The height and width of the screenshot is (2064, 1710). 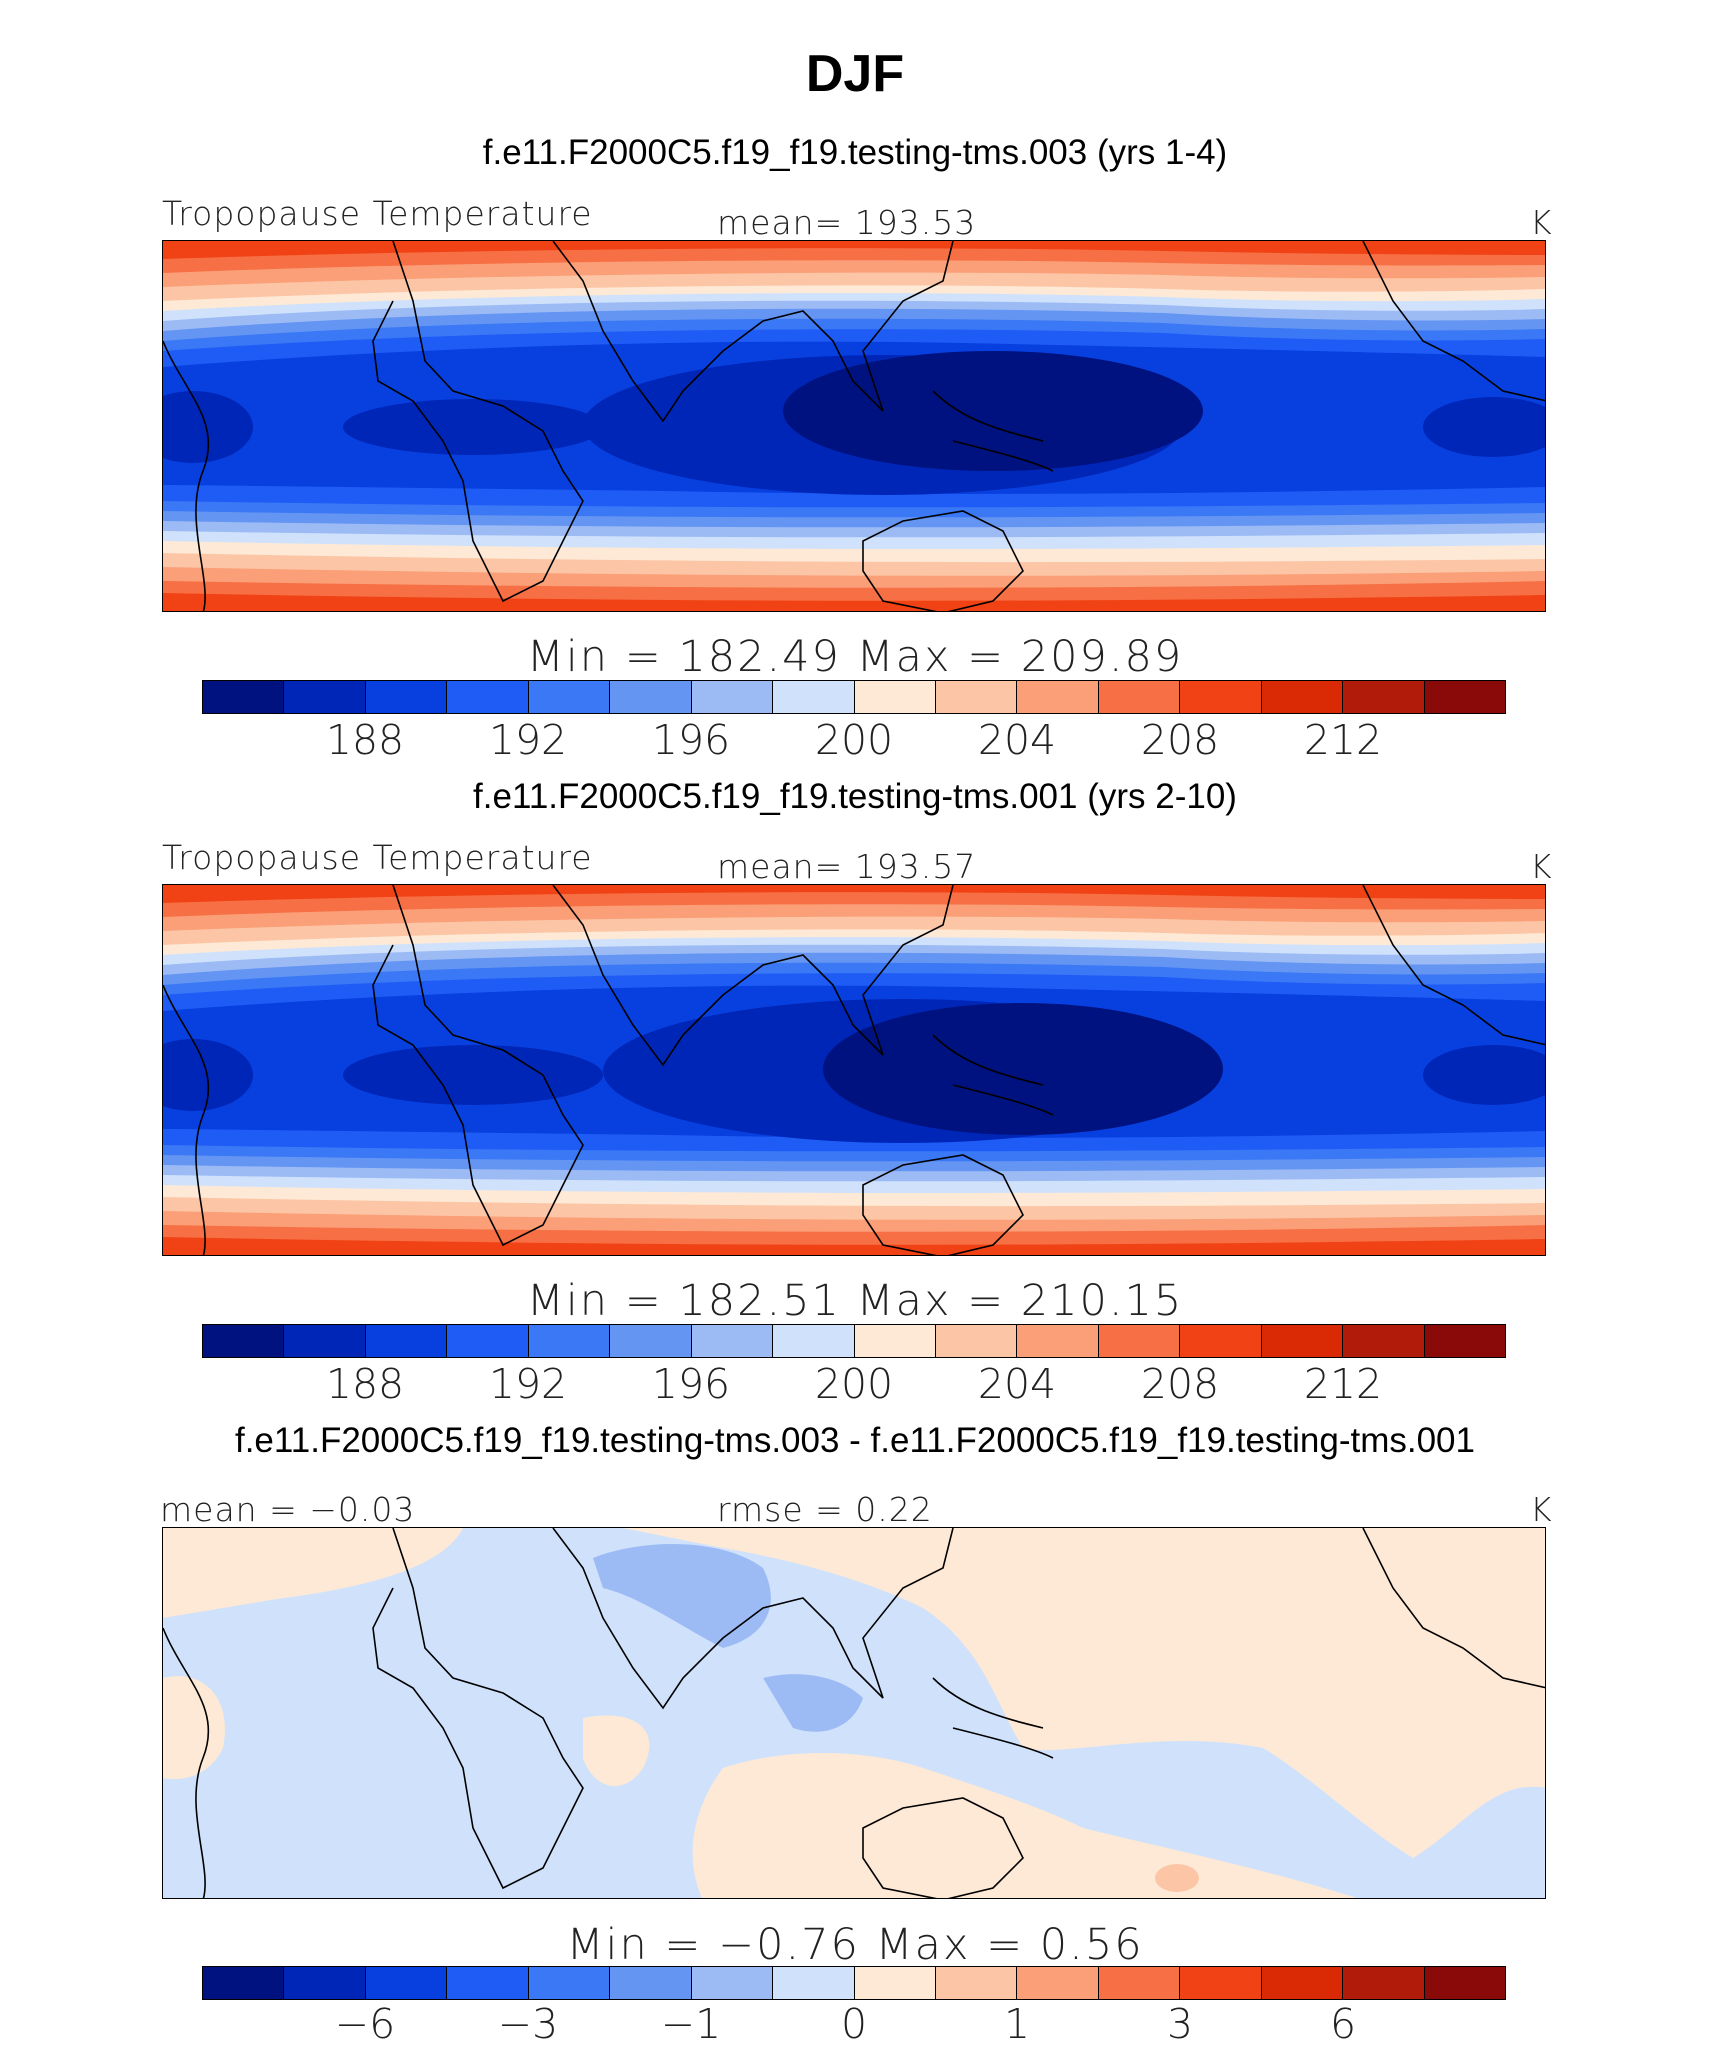 I want to click on panel3-contour-field, so click(x=854, y=1713).